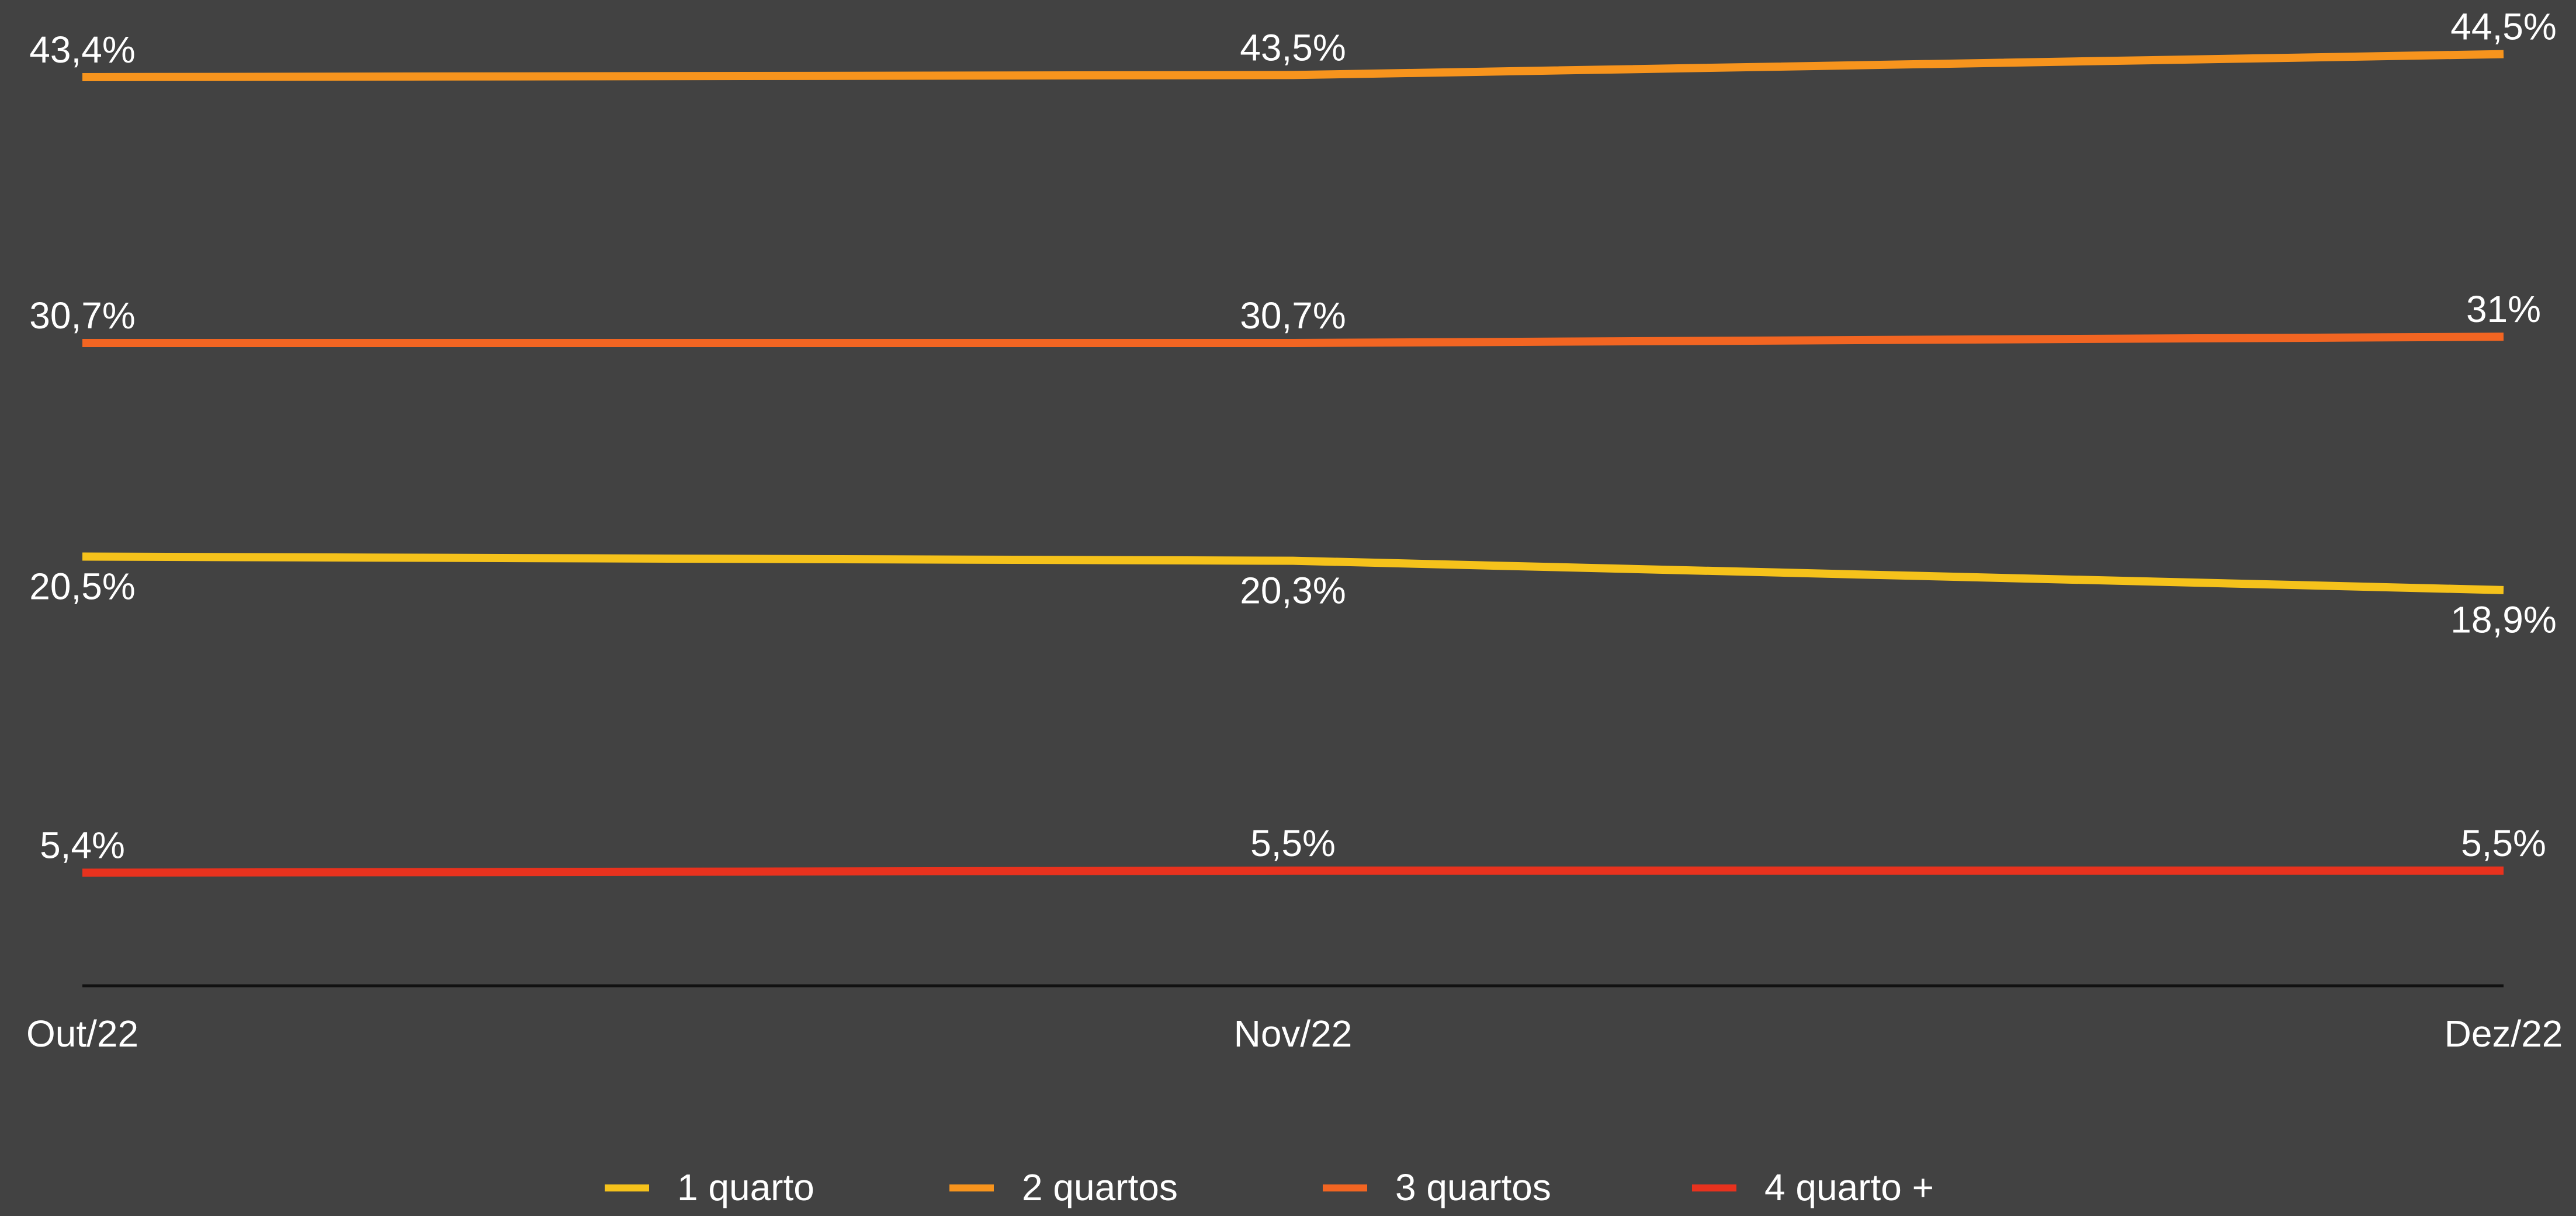 This screenshot has width=2576, height=1216. Describe the element at coordinates (1293, 1034) in the screenshot. I see `x-tick-label: Nov/22` at that location.